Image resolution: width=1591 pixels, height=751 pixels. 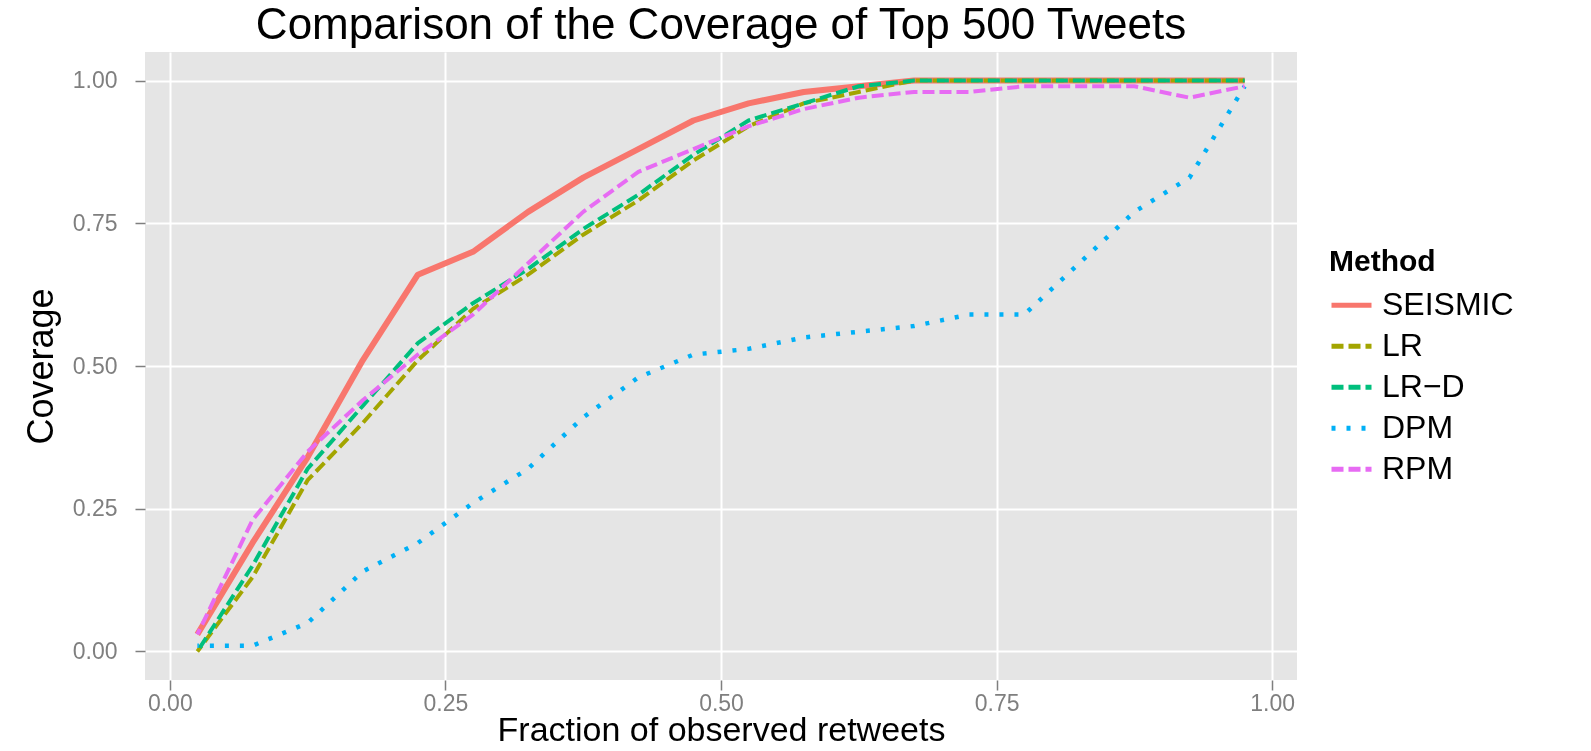 I want to click on x-tick-label: 0.00, so click(x=170, y=702).